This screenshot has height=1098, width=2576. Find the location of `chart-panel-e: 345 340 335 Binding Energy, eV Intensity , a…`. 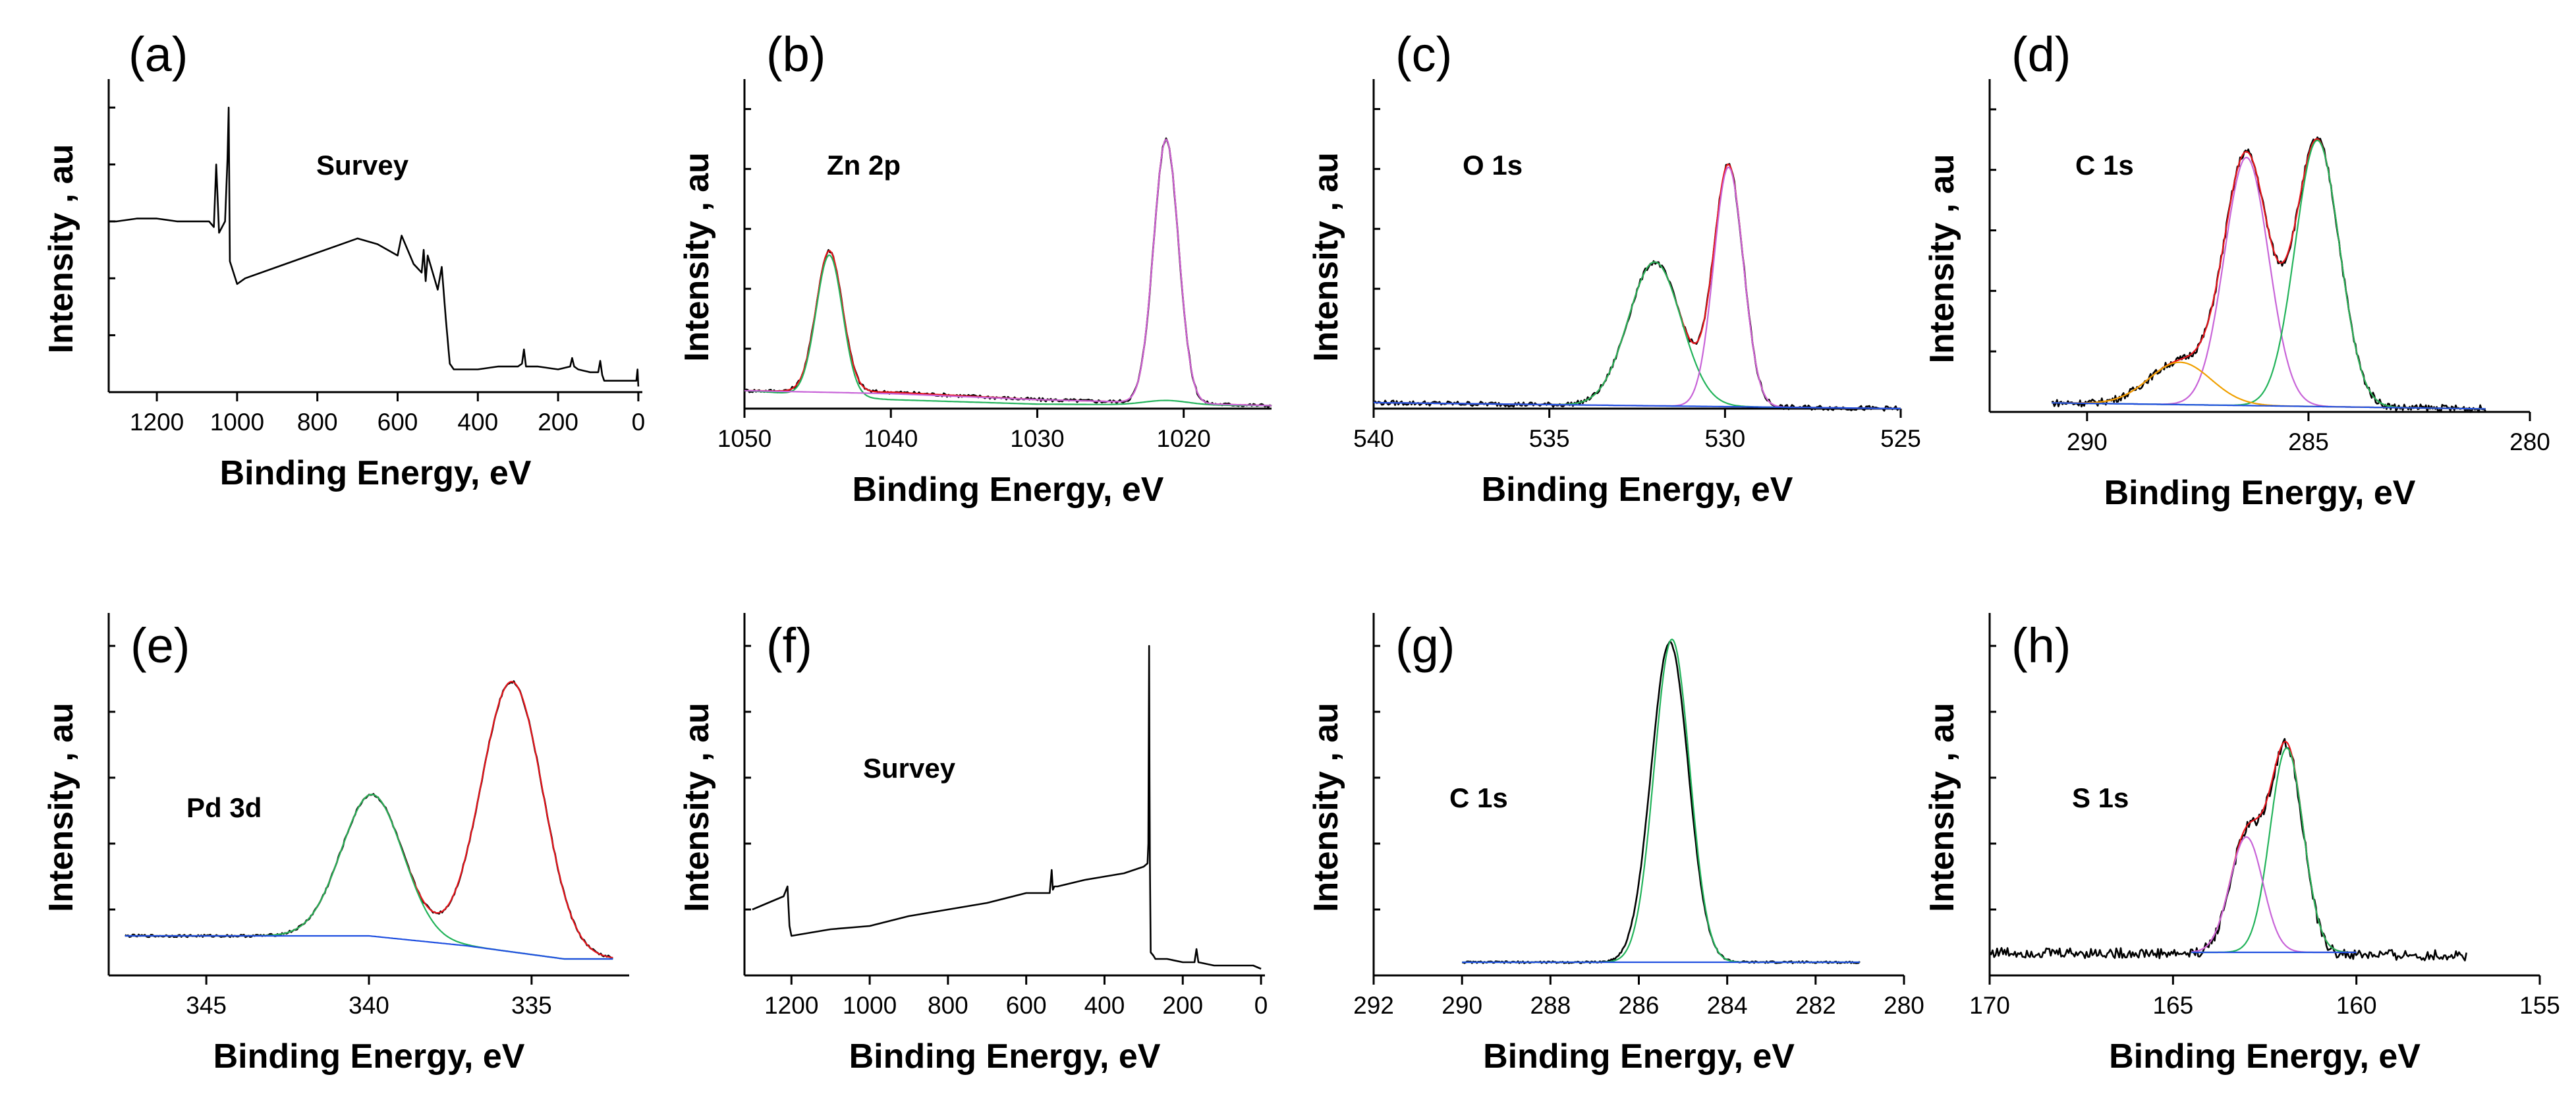

chart-panel-e: 345 340 335 Binding Energy, eV Intensity , a… is located at coordinates (335, 844).